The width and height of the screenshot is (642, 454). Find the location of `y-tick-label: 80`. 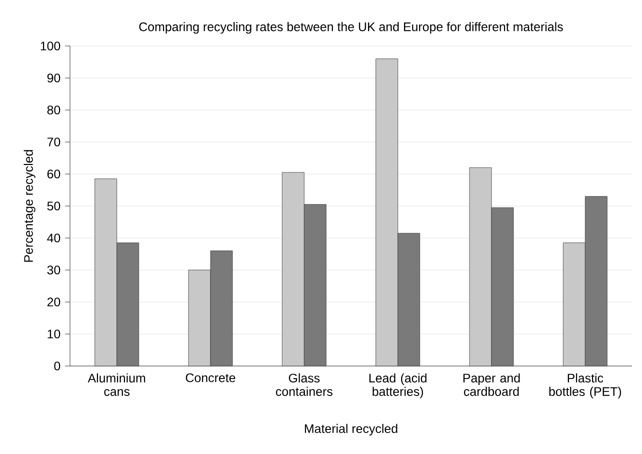

y-tick-label: 80 is located at coordinates (53, 110).